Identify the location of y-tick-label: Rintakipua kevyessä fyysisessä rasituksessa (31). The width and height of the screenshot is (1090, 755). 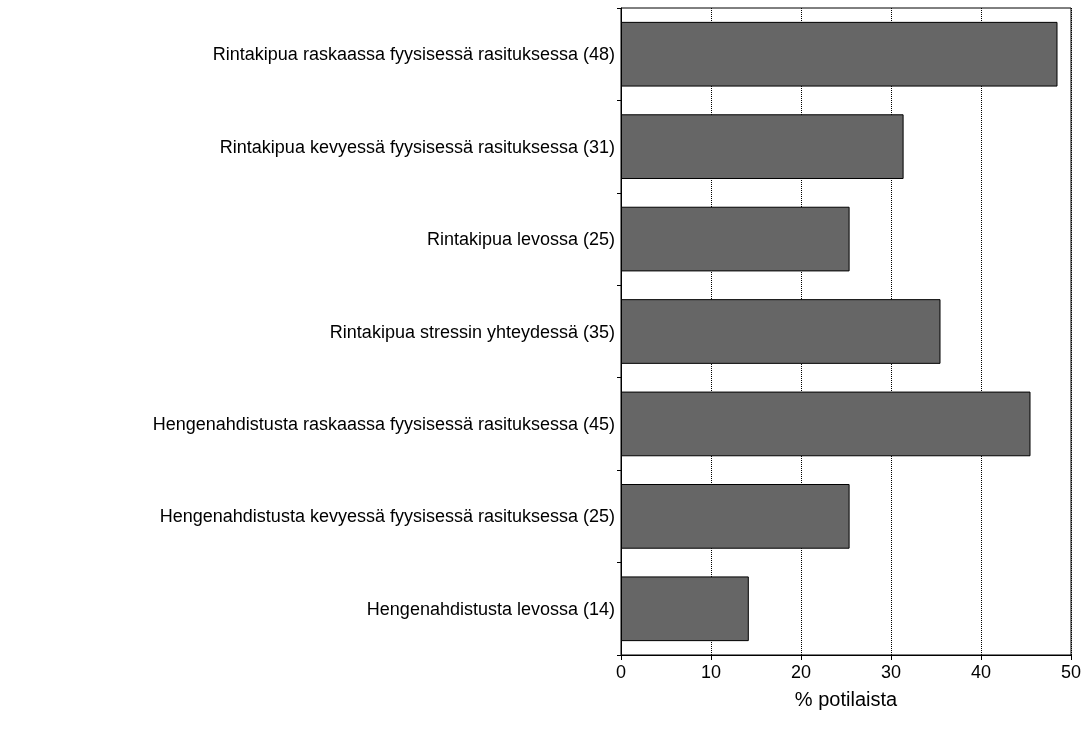
(417, 146).